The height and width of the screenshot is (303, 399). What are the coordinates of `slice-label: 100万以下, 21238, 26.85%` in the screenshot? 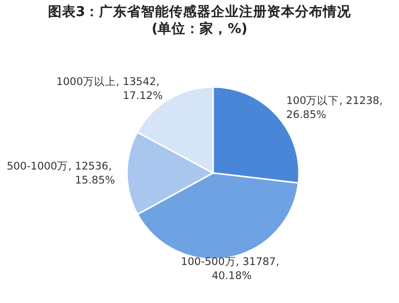 It's located at (336, 107).